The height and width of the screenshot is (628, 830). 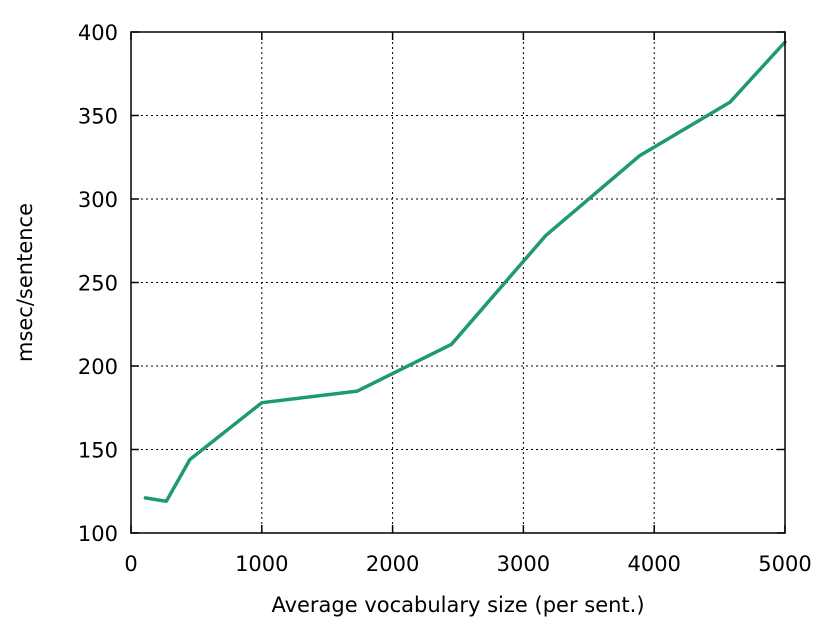 I want to click on y-tick-label: 350, so click(x=98, y=117).